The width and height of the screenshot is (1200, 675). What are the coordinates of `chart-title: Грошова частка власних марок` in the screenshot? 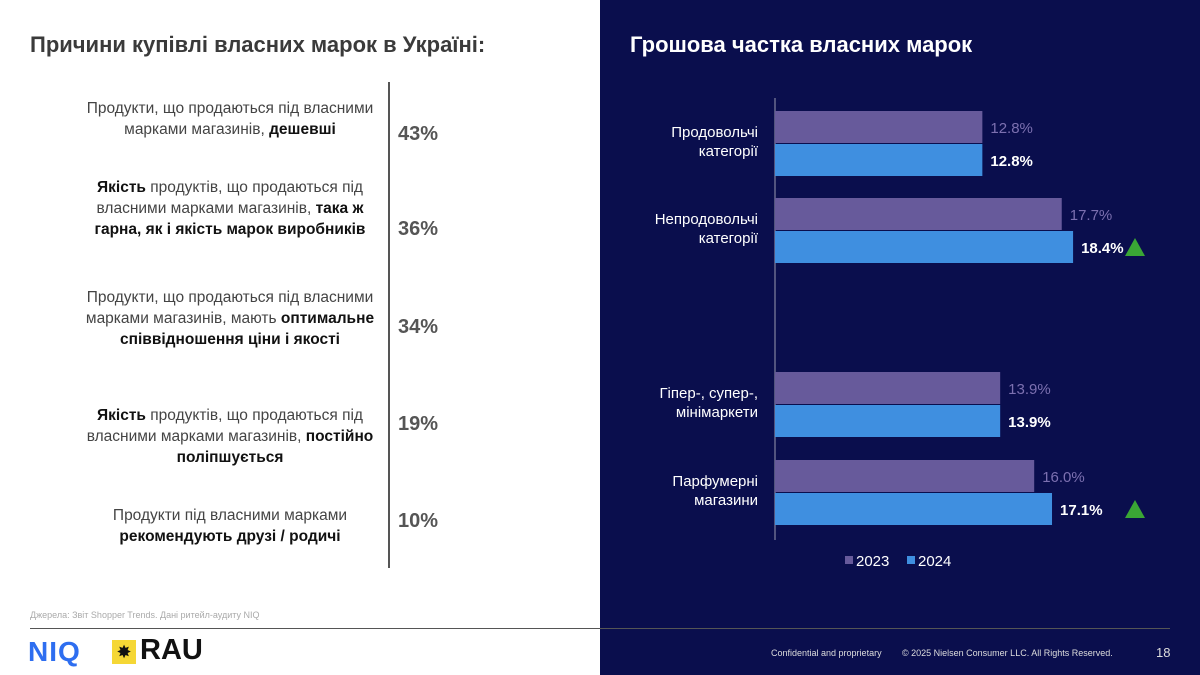 It's located at (801, 44).